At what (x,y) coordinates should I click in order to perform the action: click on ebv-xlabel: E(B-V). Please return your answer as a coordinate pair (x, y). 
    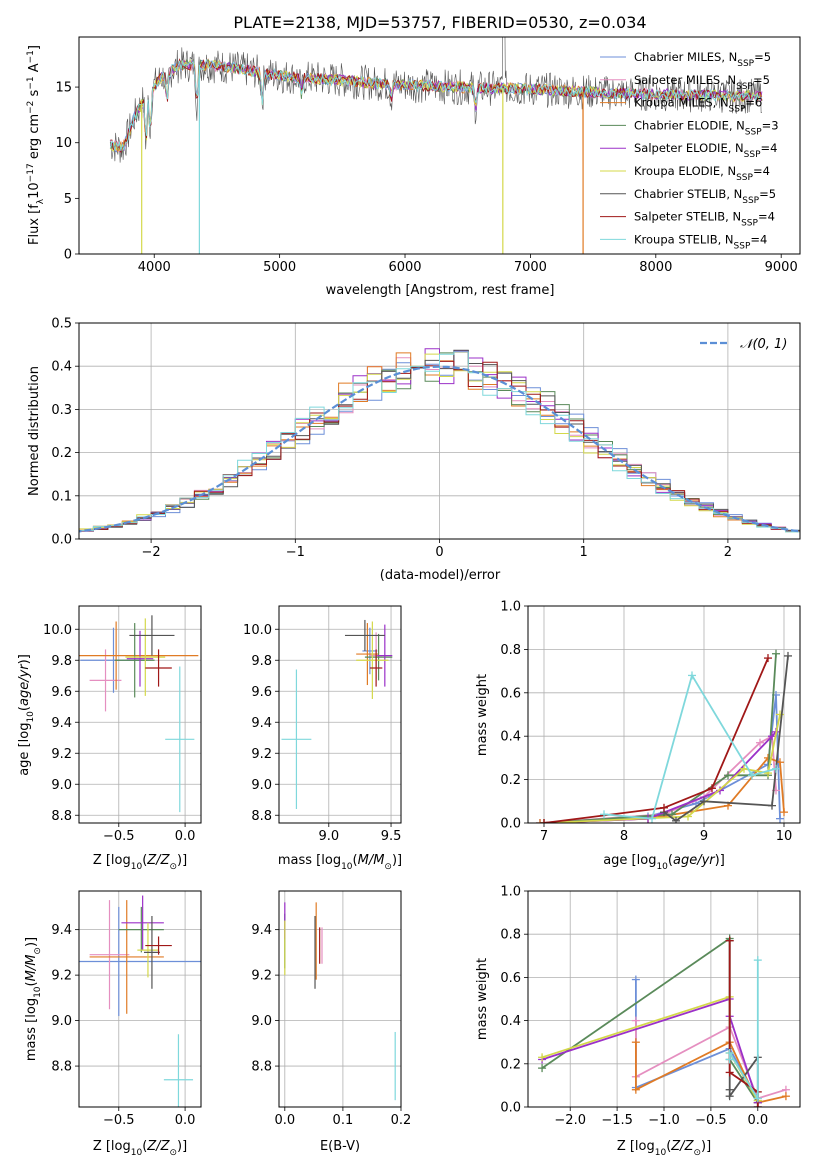
    Looking at the image, I should click on (340, 1146).